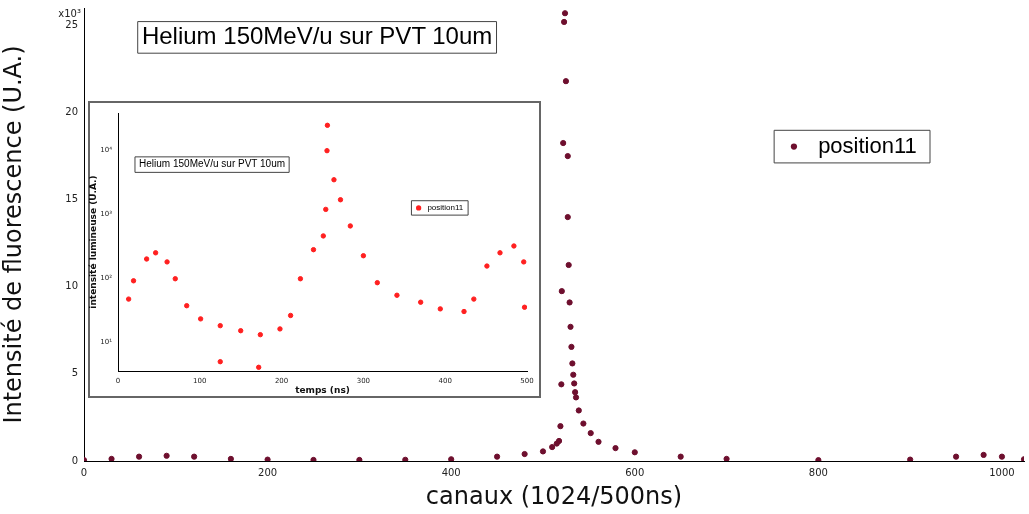  Describe the element at coordinates (84, 472) in the screenshot. I see `x-tick-label: 0` at that location.